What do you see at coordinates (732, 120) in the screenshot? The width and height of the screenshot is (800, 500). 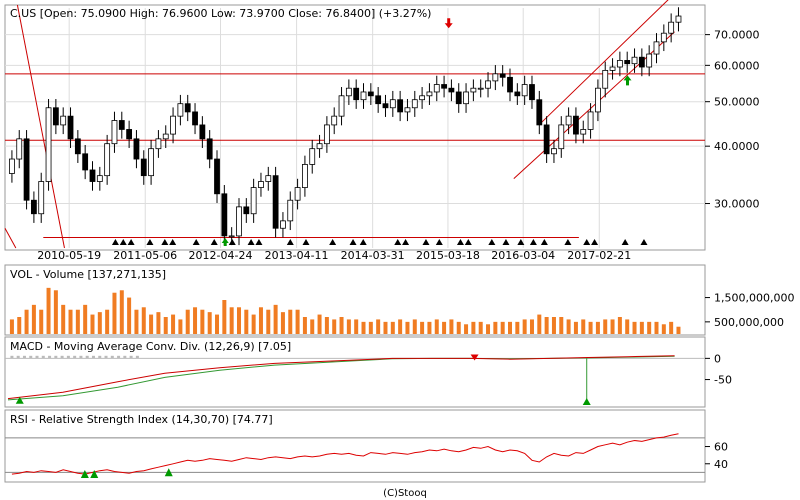 I see `price-y-ticks: 70.0000 60.0000 50.0000 40.0000 30.0000` at bounding box center [732, 120].